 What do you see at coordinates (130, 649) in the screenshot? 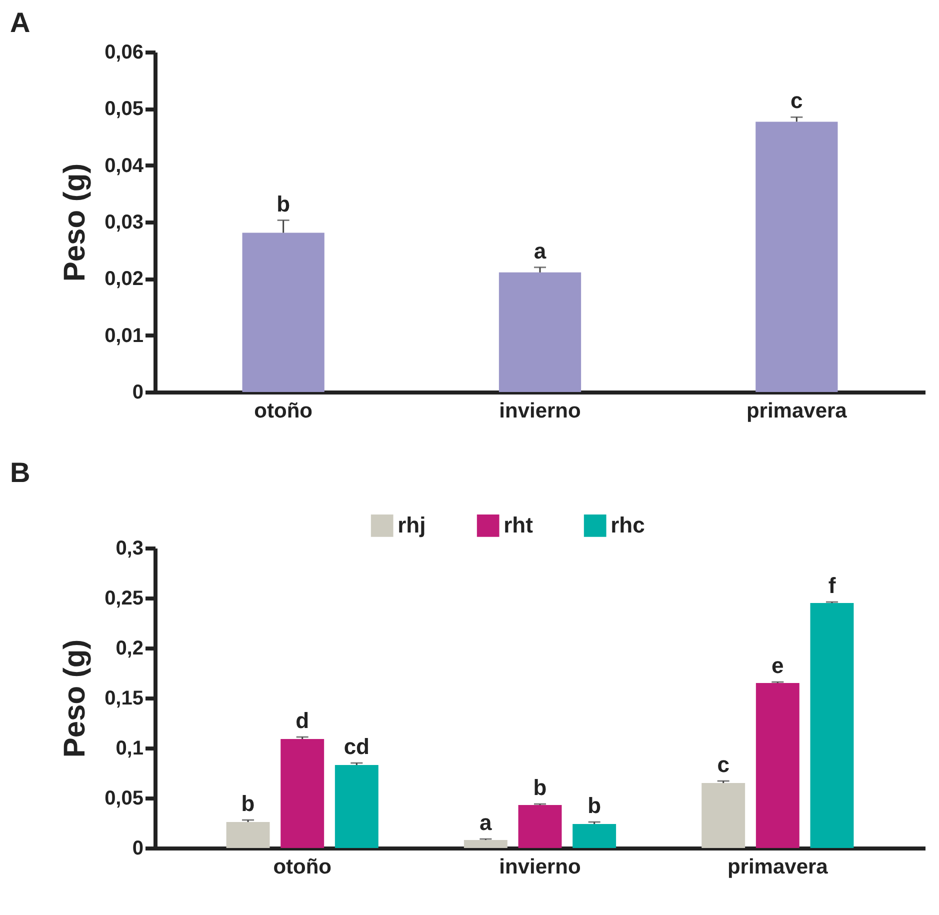
I see `y-tick-label: 0,2` at bounding box center [130, 649].